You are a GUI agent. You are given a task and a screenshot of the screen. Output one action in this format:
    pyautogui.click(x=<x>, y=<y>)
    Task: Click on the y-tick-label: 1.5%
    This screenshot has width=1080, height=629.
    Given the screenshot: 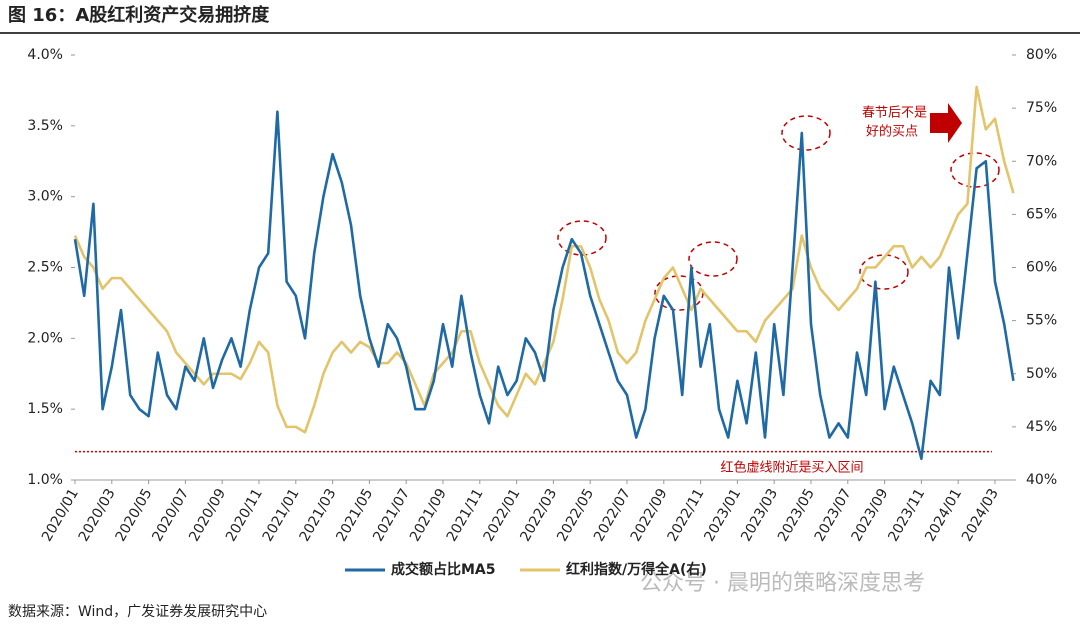 What is the action you would take?
    pyautogui.click(x=45, y=409)
    